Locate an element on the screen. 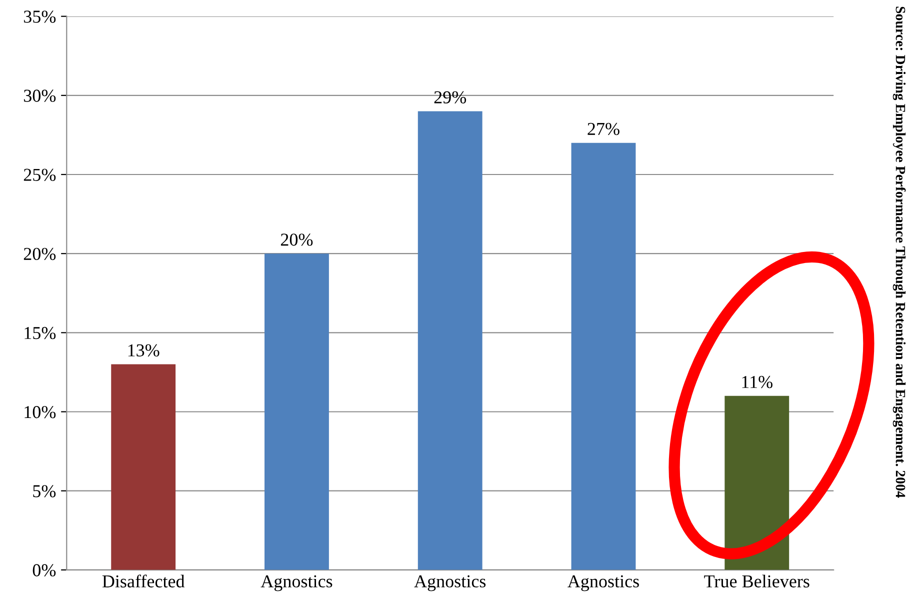 The image size is (913, 605). y-tick-label: 30% is located at coordinates (40, 96).